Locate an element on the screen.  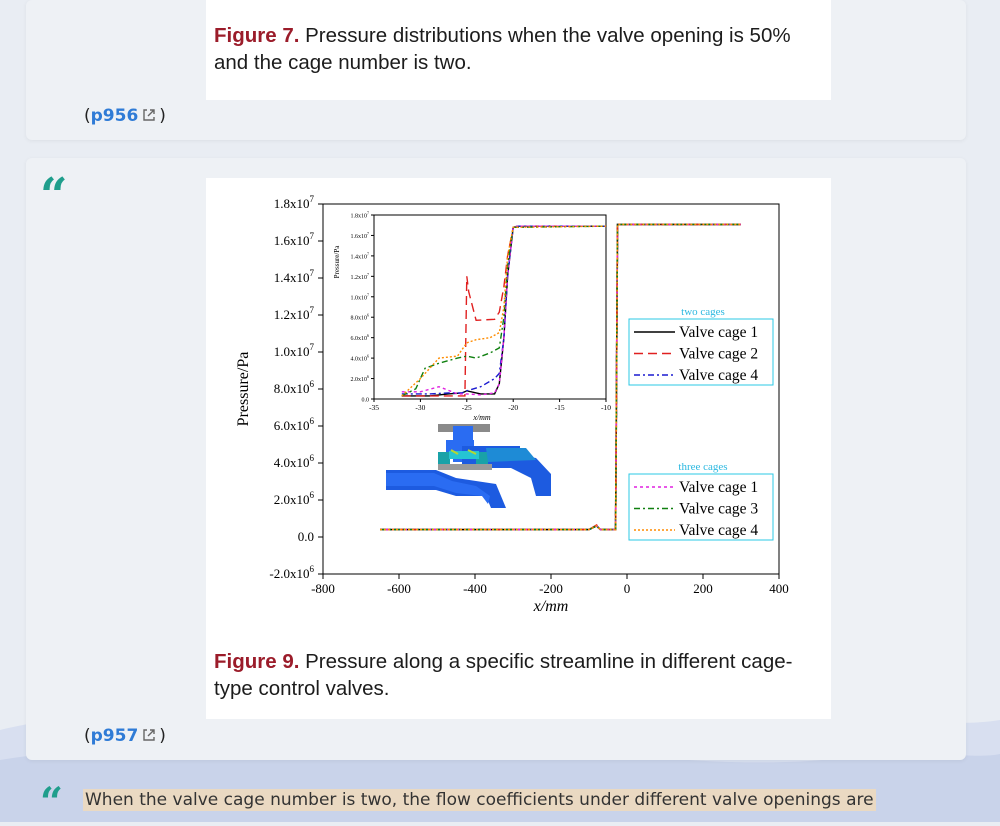
page-link-p956: p956 is located at coordinates (114, 116).